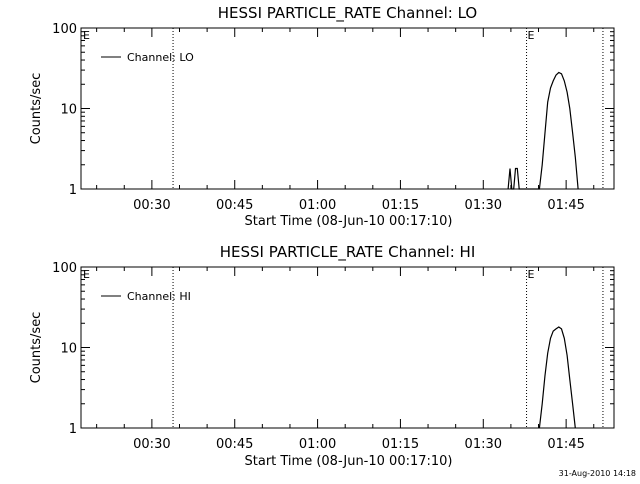 The image size is (640, 484). What do you see at coordinates (557, 377) in the screenshot?
I see `series-line-hi` at bounding box center [557, 377].